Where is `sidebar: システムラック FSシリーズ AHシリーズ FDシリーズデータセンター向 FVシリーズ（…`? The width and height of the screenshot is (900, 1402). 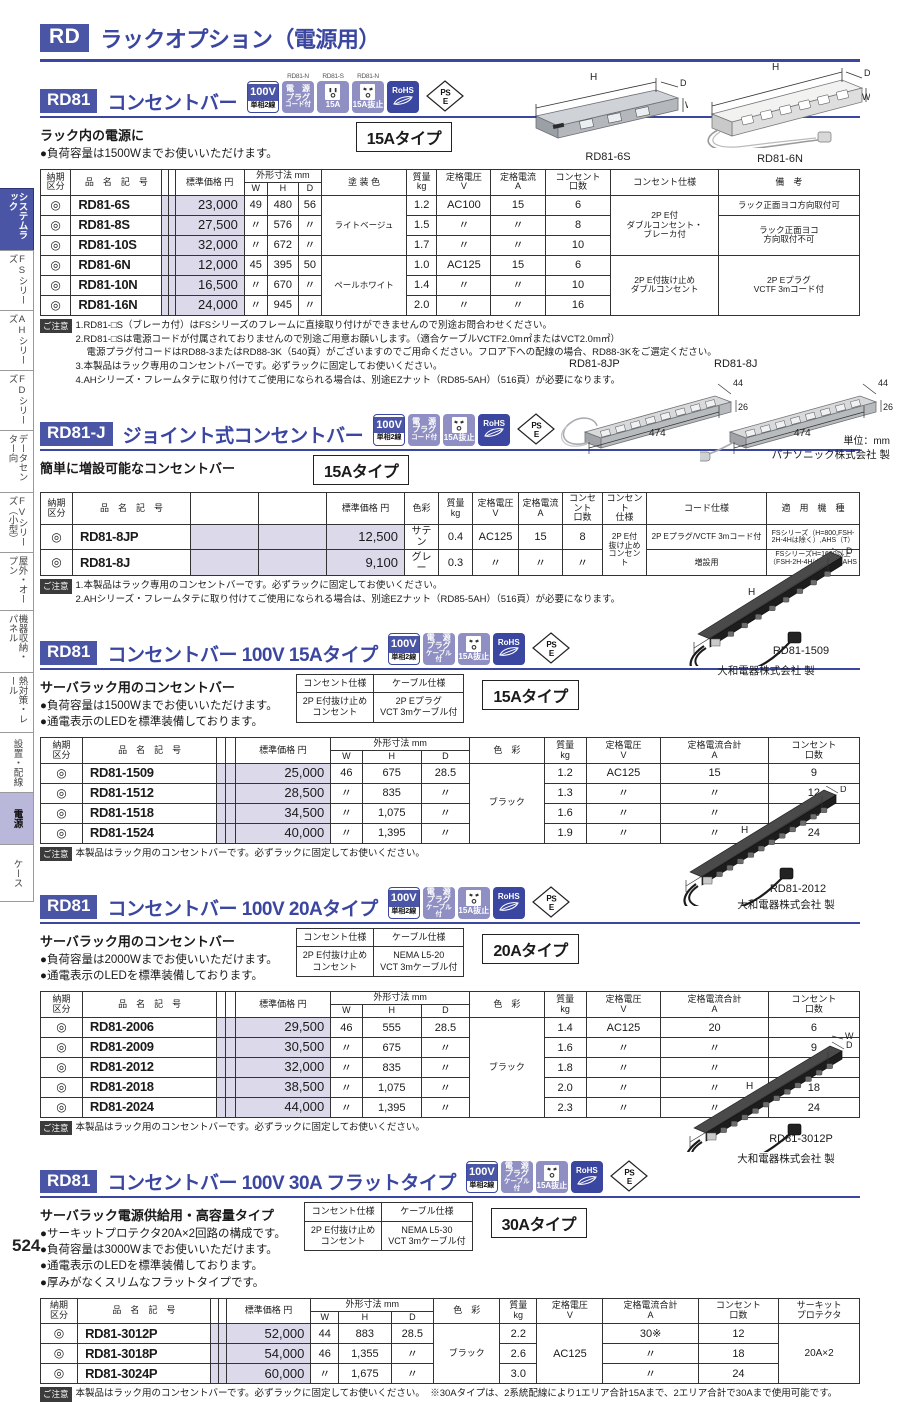
sidebar: システムラック FSシリーズ AHシリーズ FDシリーズデータセンター向 FVシリーズ（… is located at coordinates (17, 638).